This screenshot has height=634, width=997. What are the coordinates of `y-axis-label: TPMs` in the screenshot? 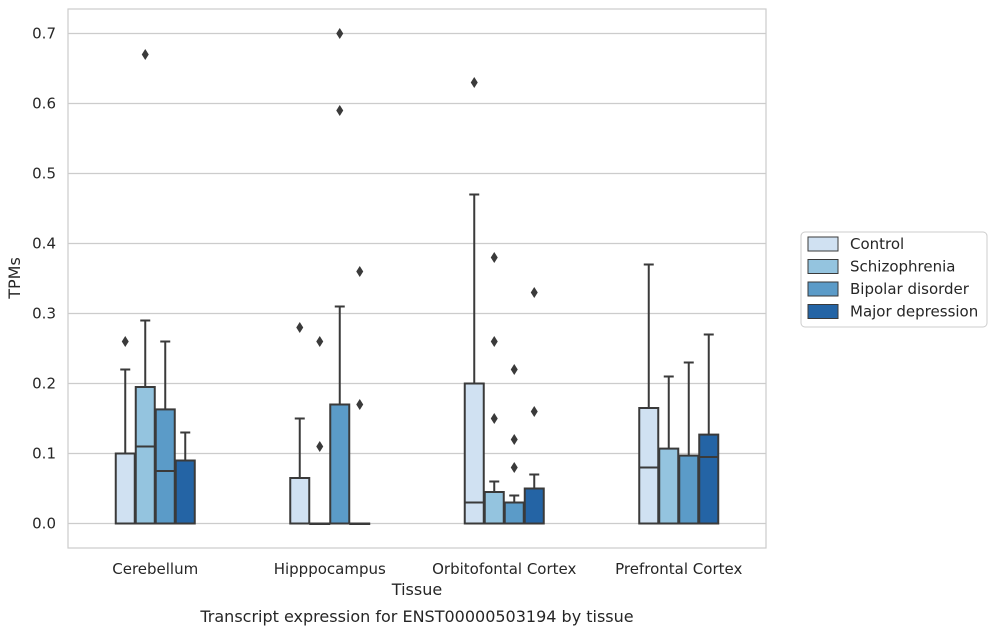 It's located at (14, 278).